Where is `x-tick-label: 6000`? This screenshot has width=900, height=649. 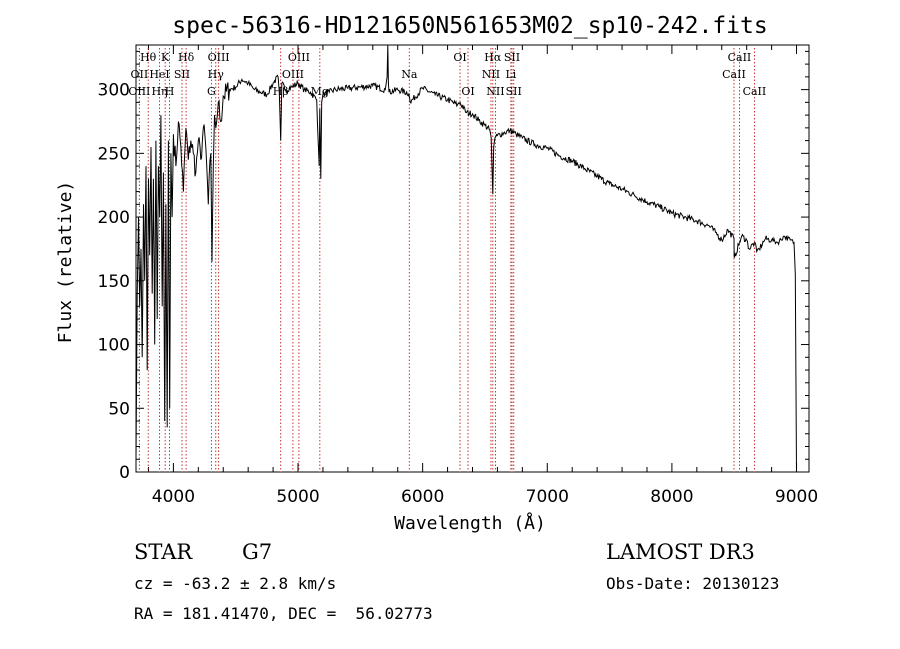 x-tick-label: 6000 is located at coordinates (422, 497).